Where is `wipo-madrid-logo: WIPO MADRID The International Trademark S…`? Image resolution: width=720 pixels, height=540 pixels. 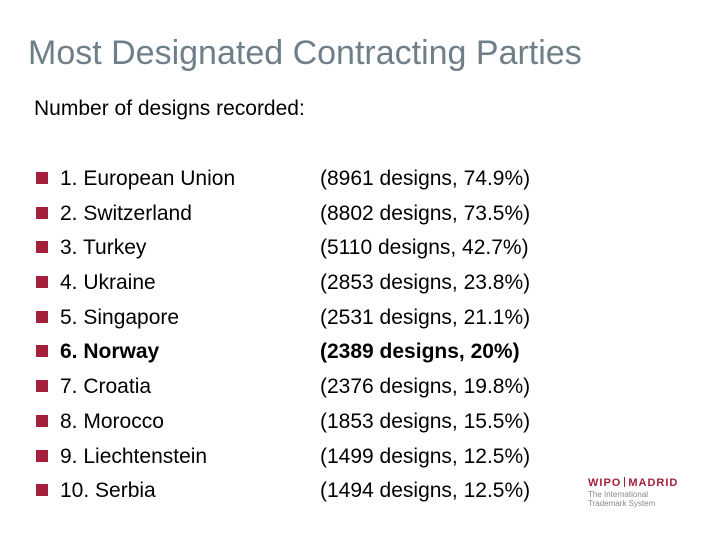 wipo-madrid-logo: WIPO MADRID The International Trademark S… is located at coordinates (643, 497).